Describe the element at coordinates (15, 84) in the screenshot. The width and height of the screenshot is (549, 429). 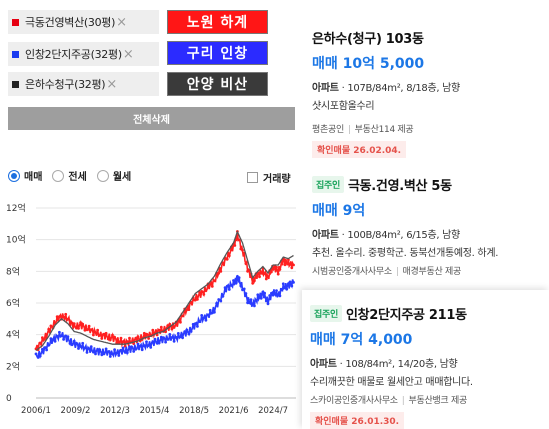
I see `series-color-square` at that location.